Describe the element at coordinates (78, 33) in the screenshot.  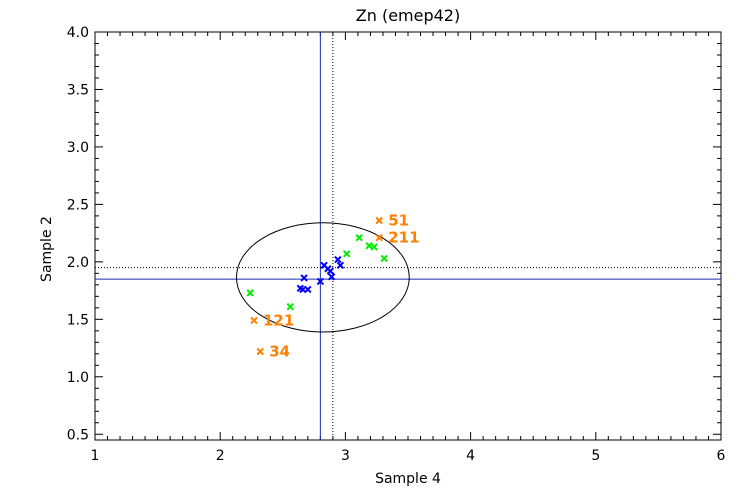
I see `y-tick-label: 4.0` at that location.